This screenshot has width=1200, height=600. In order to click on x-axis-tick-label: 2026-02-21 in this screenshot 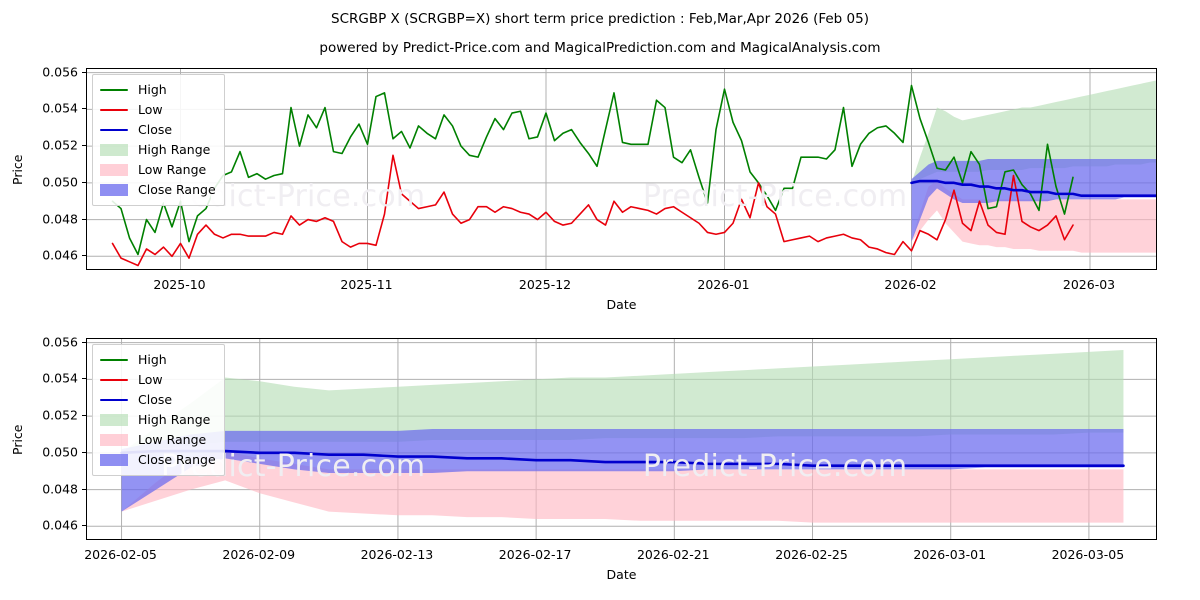, I will do `click(673, 554)`.